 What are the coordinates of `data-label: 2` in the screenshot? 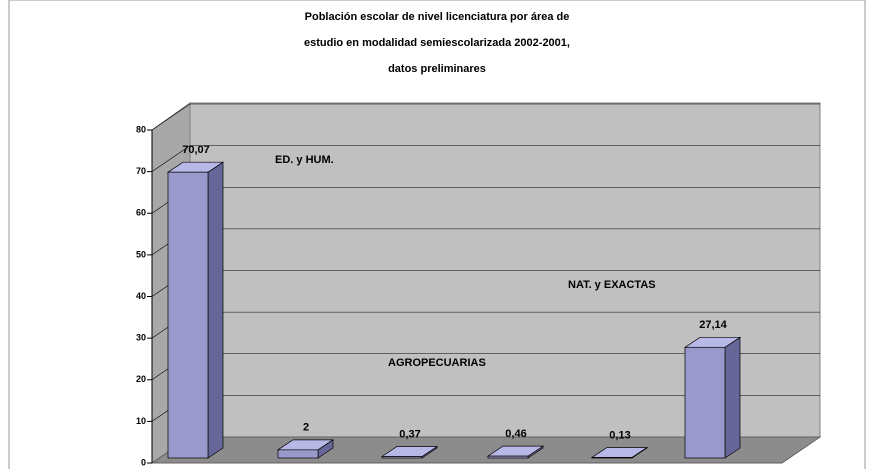 It's located at (306, 428).